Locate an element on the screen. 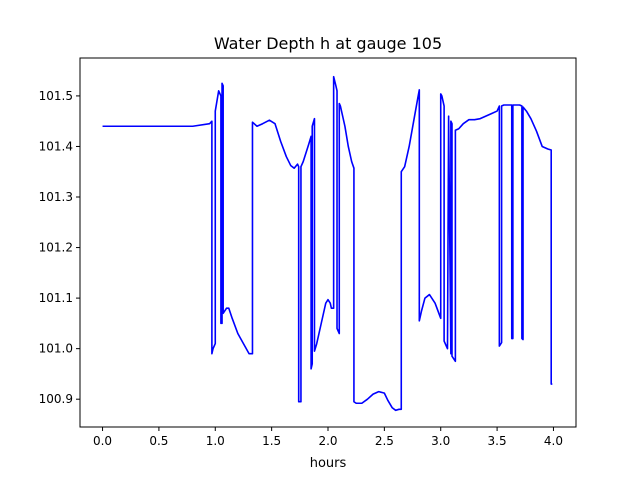 This screenshot has width=640, height=484. x-tick-label: 3.5 is located at coordinates (497, 441).